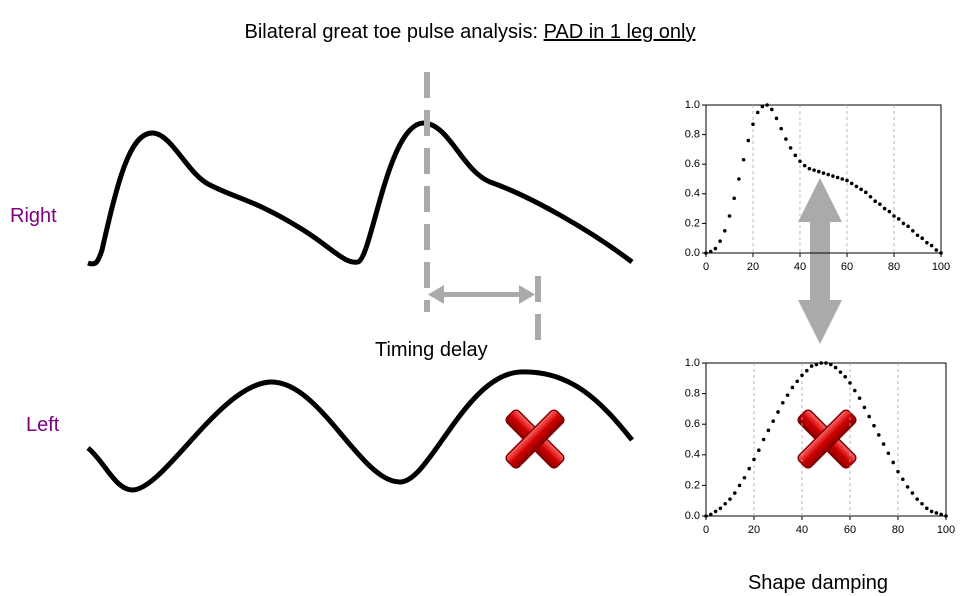 Image resolution: width=961 pixels, height=596 pixels. Describe the element at coordinates (802, 530) in the screenshot. I see `x-tick-label: 40` at that location.